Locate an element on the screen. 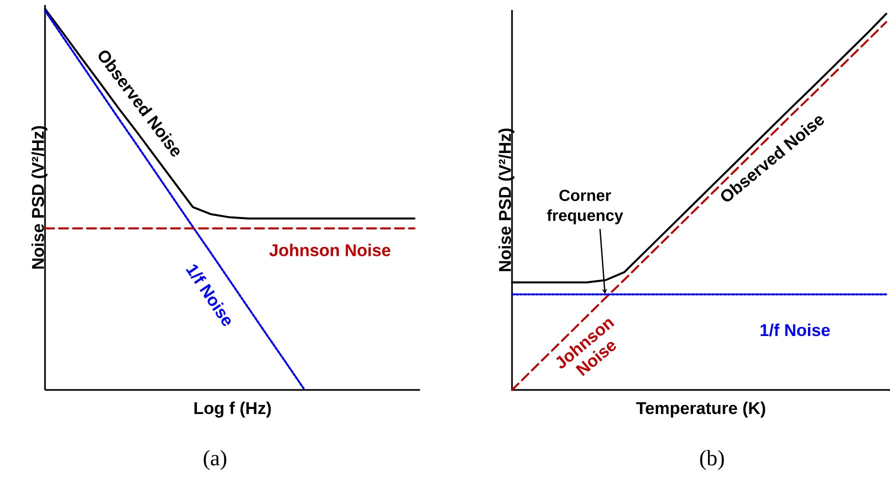 The height and width of the screenshot is (481, 890). series-label: 1/f Noise is located at coordinates (795, 330).